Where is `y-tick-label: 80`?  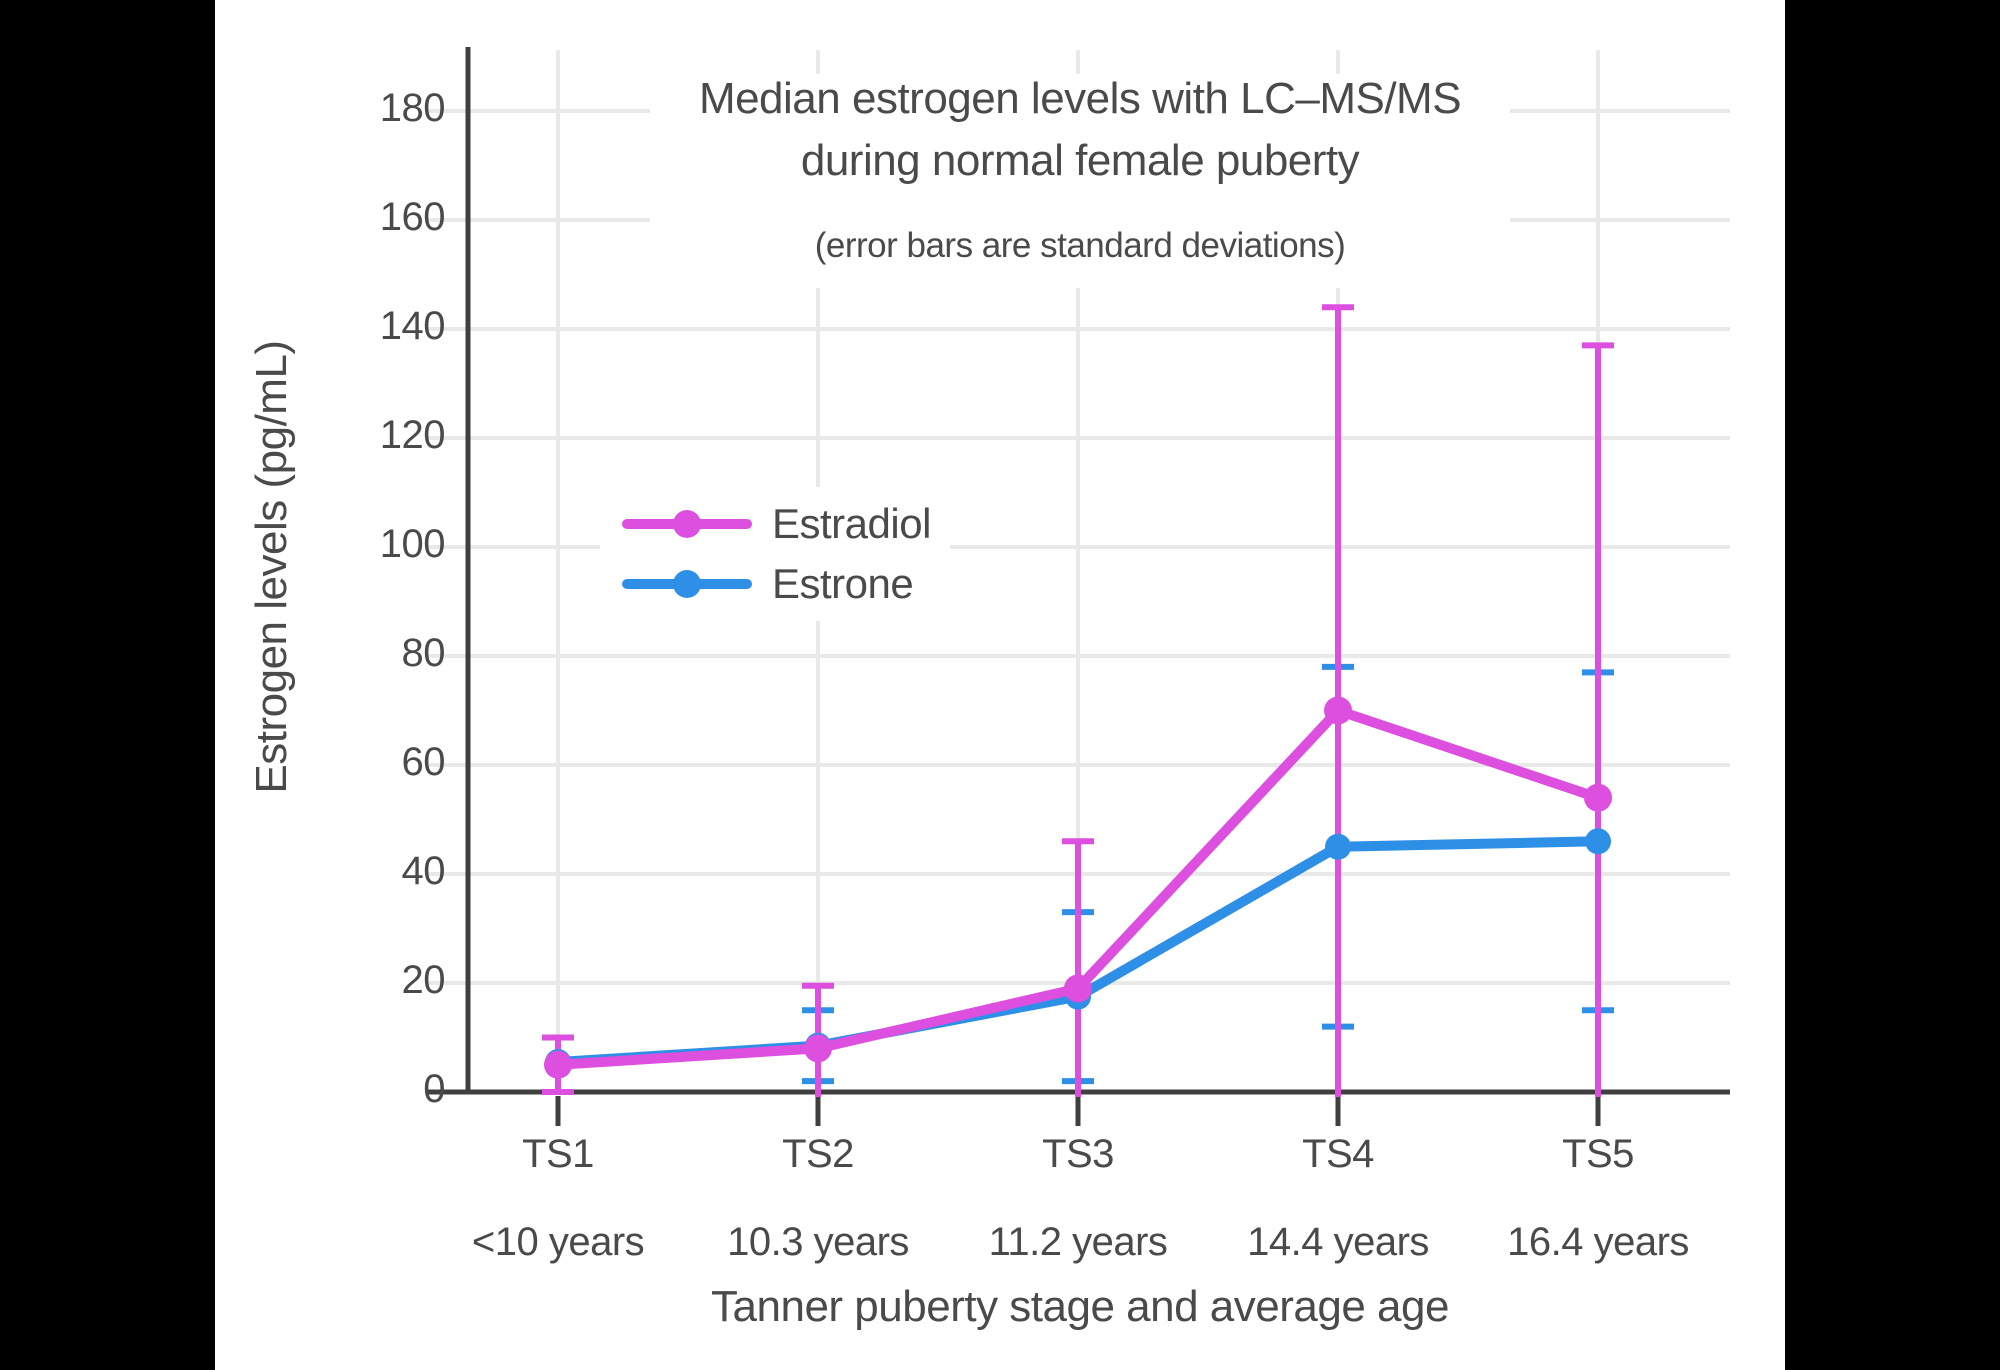 y-tick-label: 80 is located at coordinates (423, 653).